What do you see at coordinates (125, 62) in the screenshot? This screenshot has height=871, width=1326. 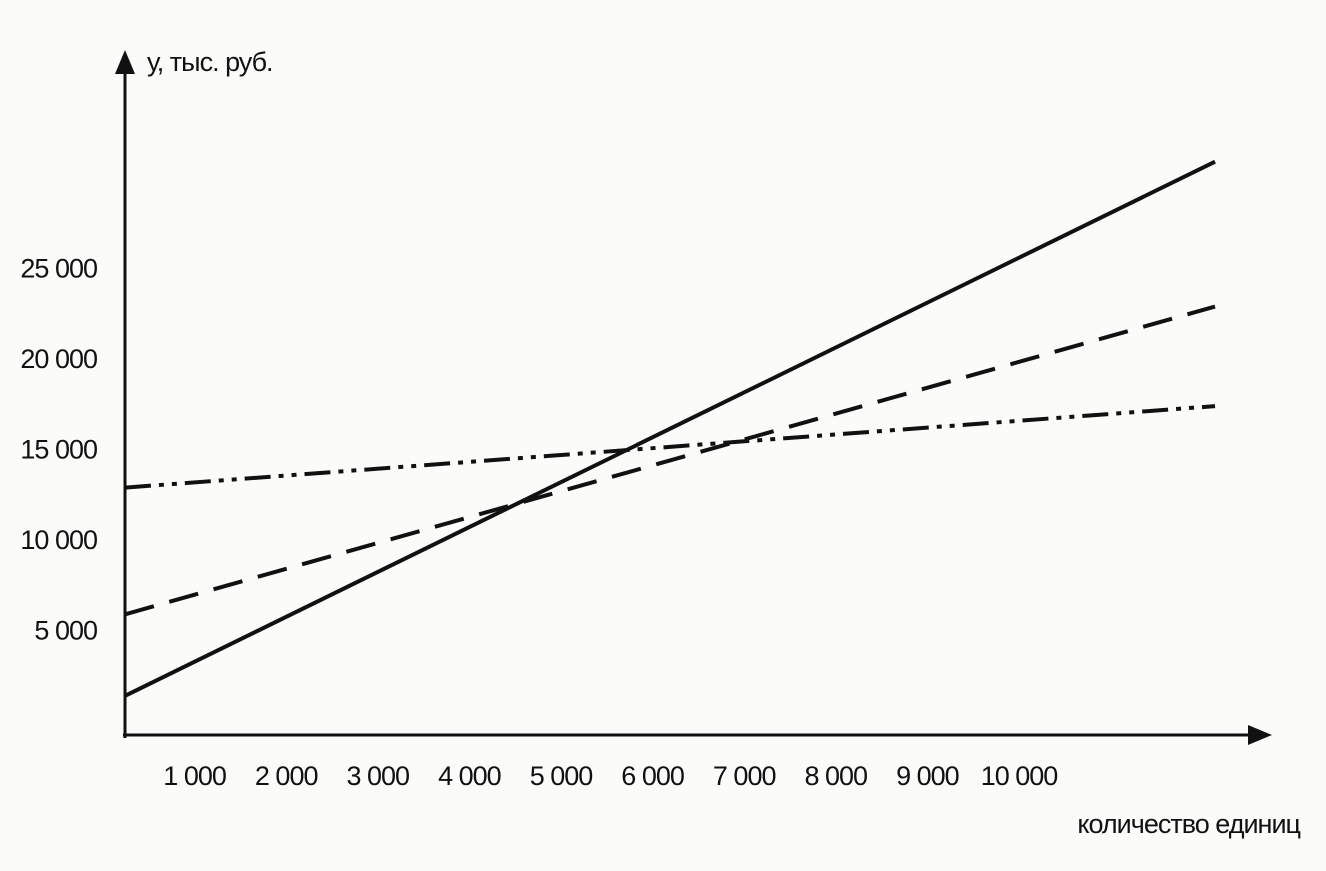 I see `y-axis-arrow` at bounding box center [125, 62].